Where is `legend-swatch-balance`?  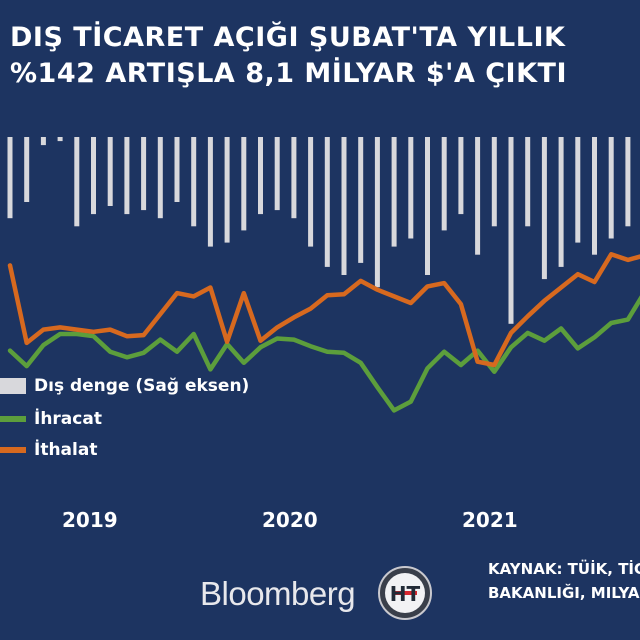
legend-swatch-balance is located at coordinates (13, 386).